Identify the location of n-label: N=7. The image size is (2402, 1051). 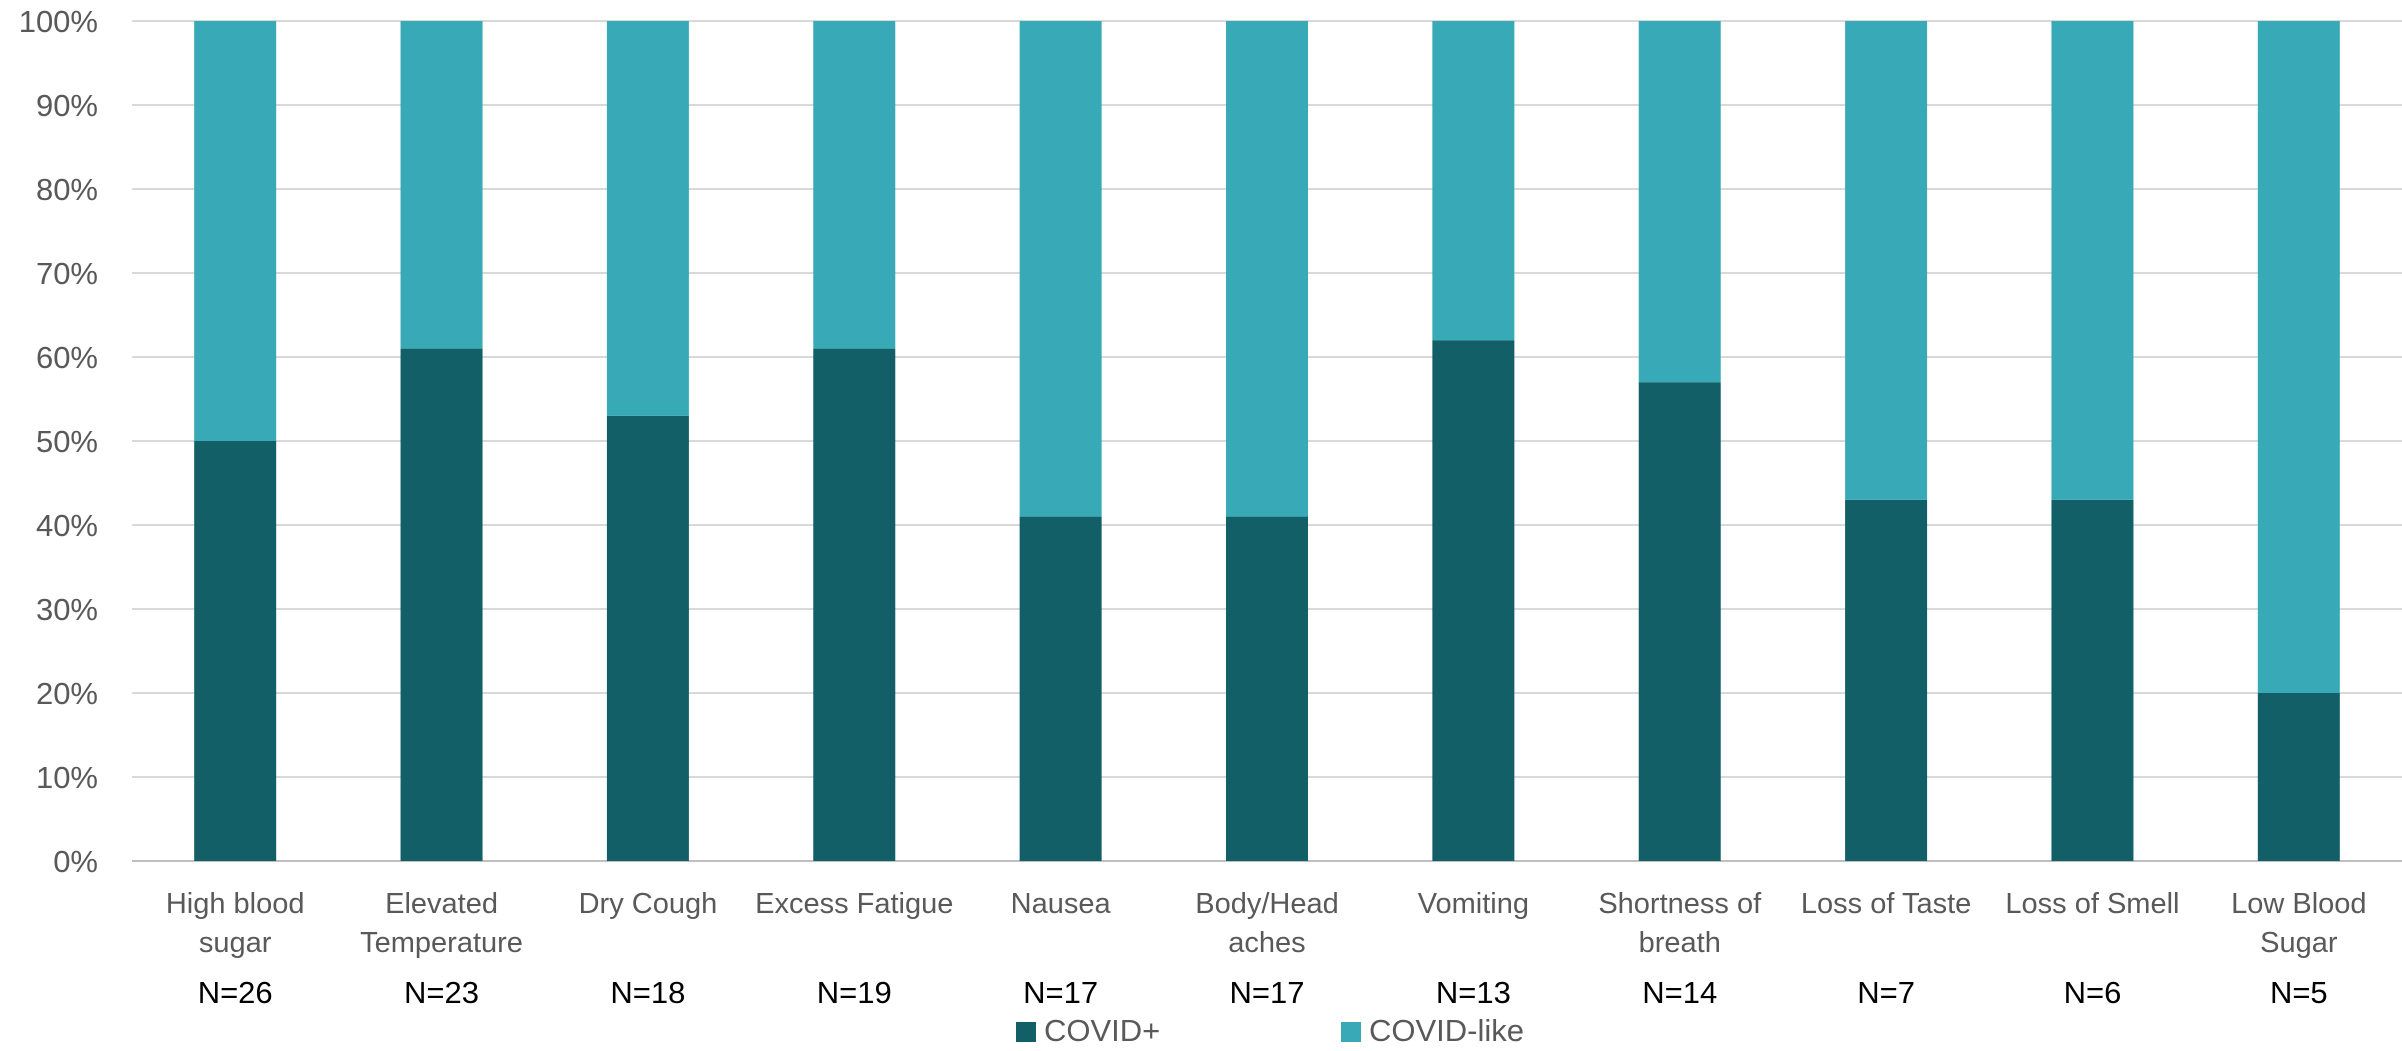
(1886, 992).